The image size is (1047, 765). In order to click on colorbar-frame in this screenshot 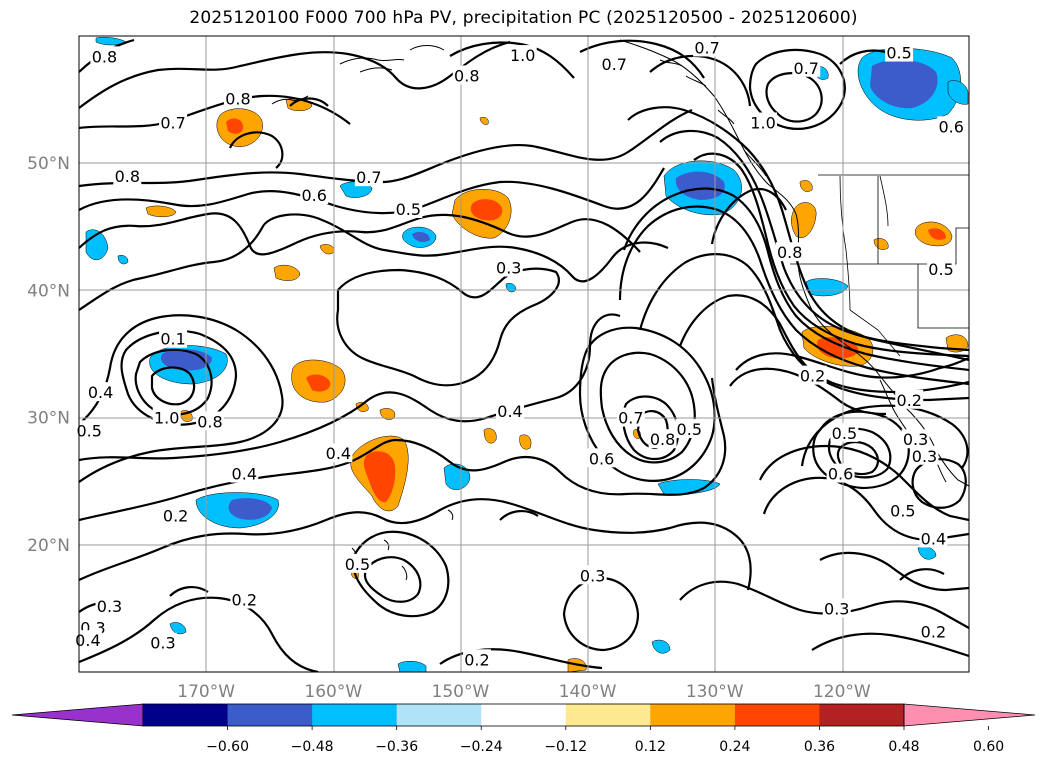, I will do `click(523, 715)`.